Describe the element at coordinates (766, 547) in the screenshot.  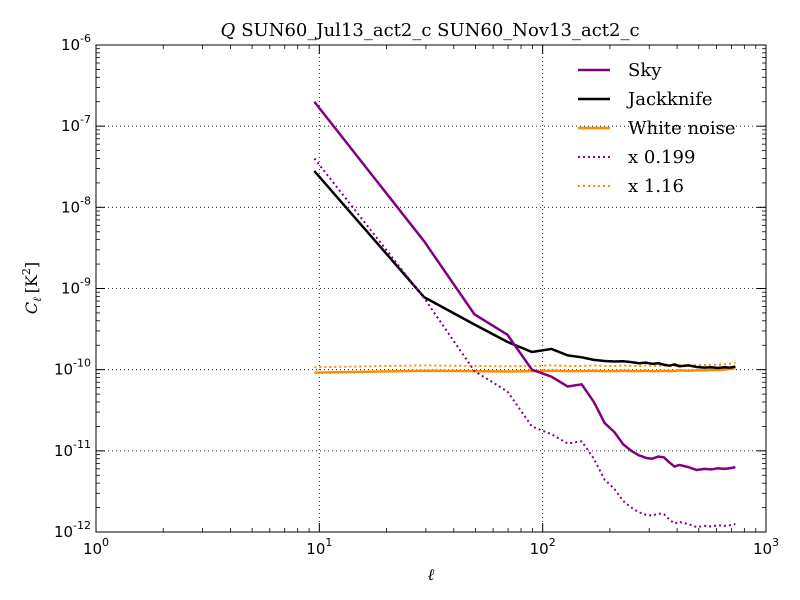
I see `x-tick-label: 10³` at that location.